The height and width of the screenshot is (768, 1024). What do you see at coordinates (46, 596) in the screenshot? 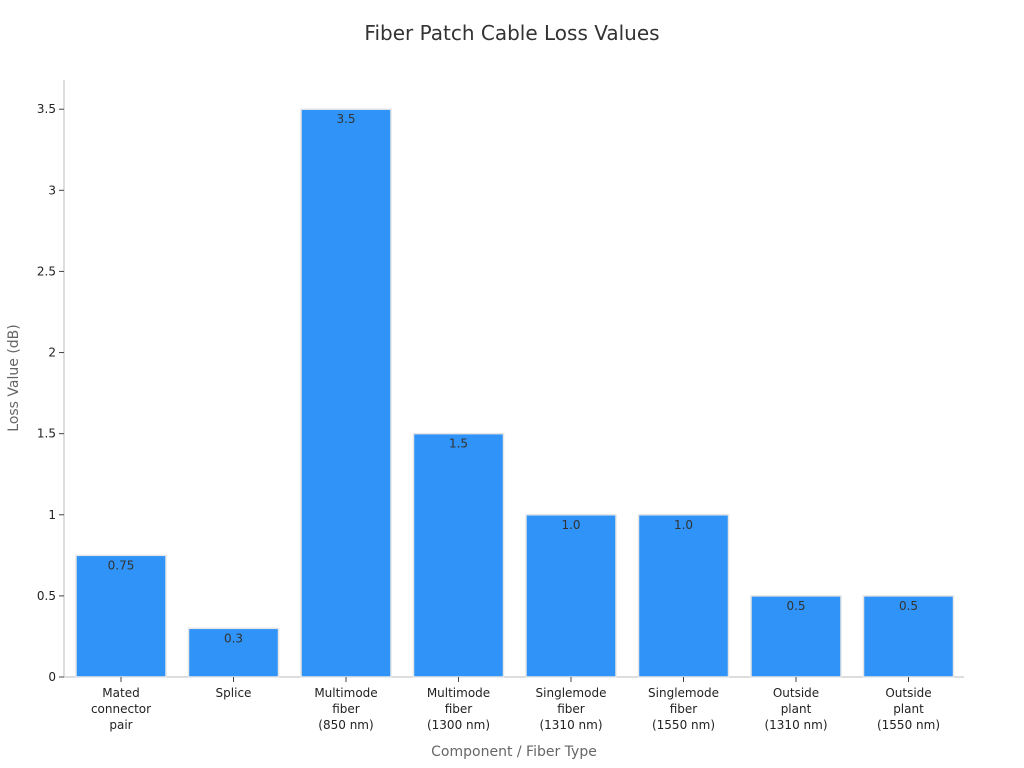
I see `y-tick-label: 0.5` at bounding box center [46, 596].